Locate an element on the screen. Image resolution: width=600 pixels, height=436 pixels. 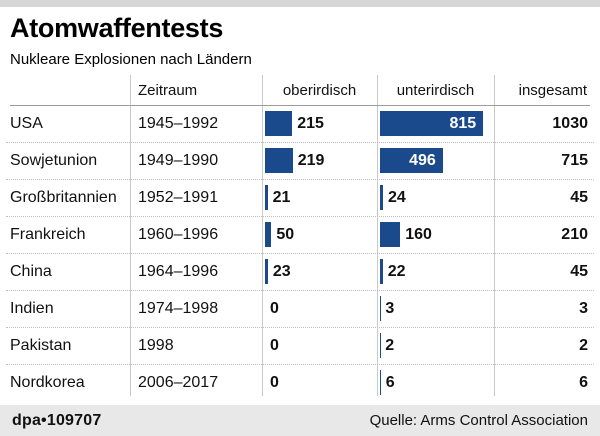
country-label: Frankreich is located at coordinates (48, 234).